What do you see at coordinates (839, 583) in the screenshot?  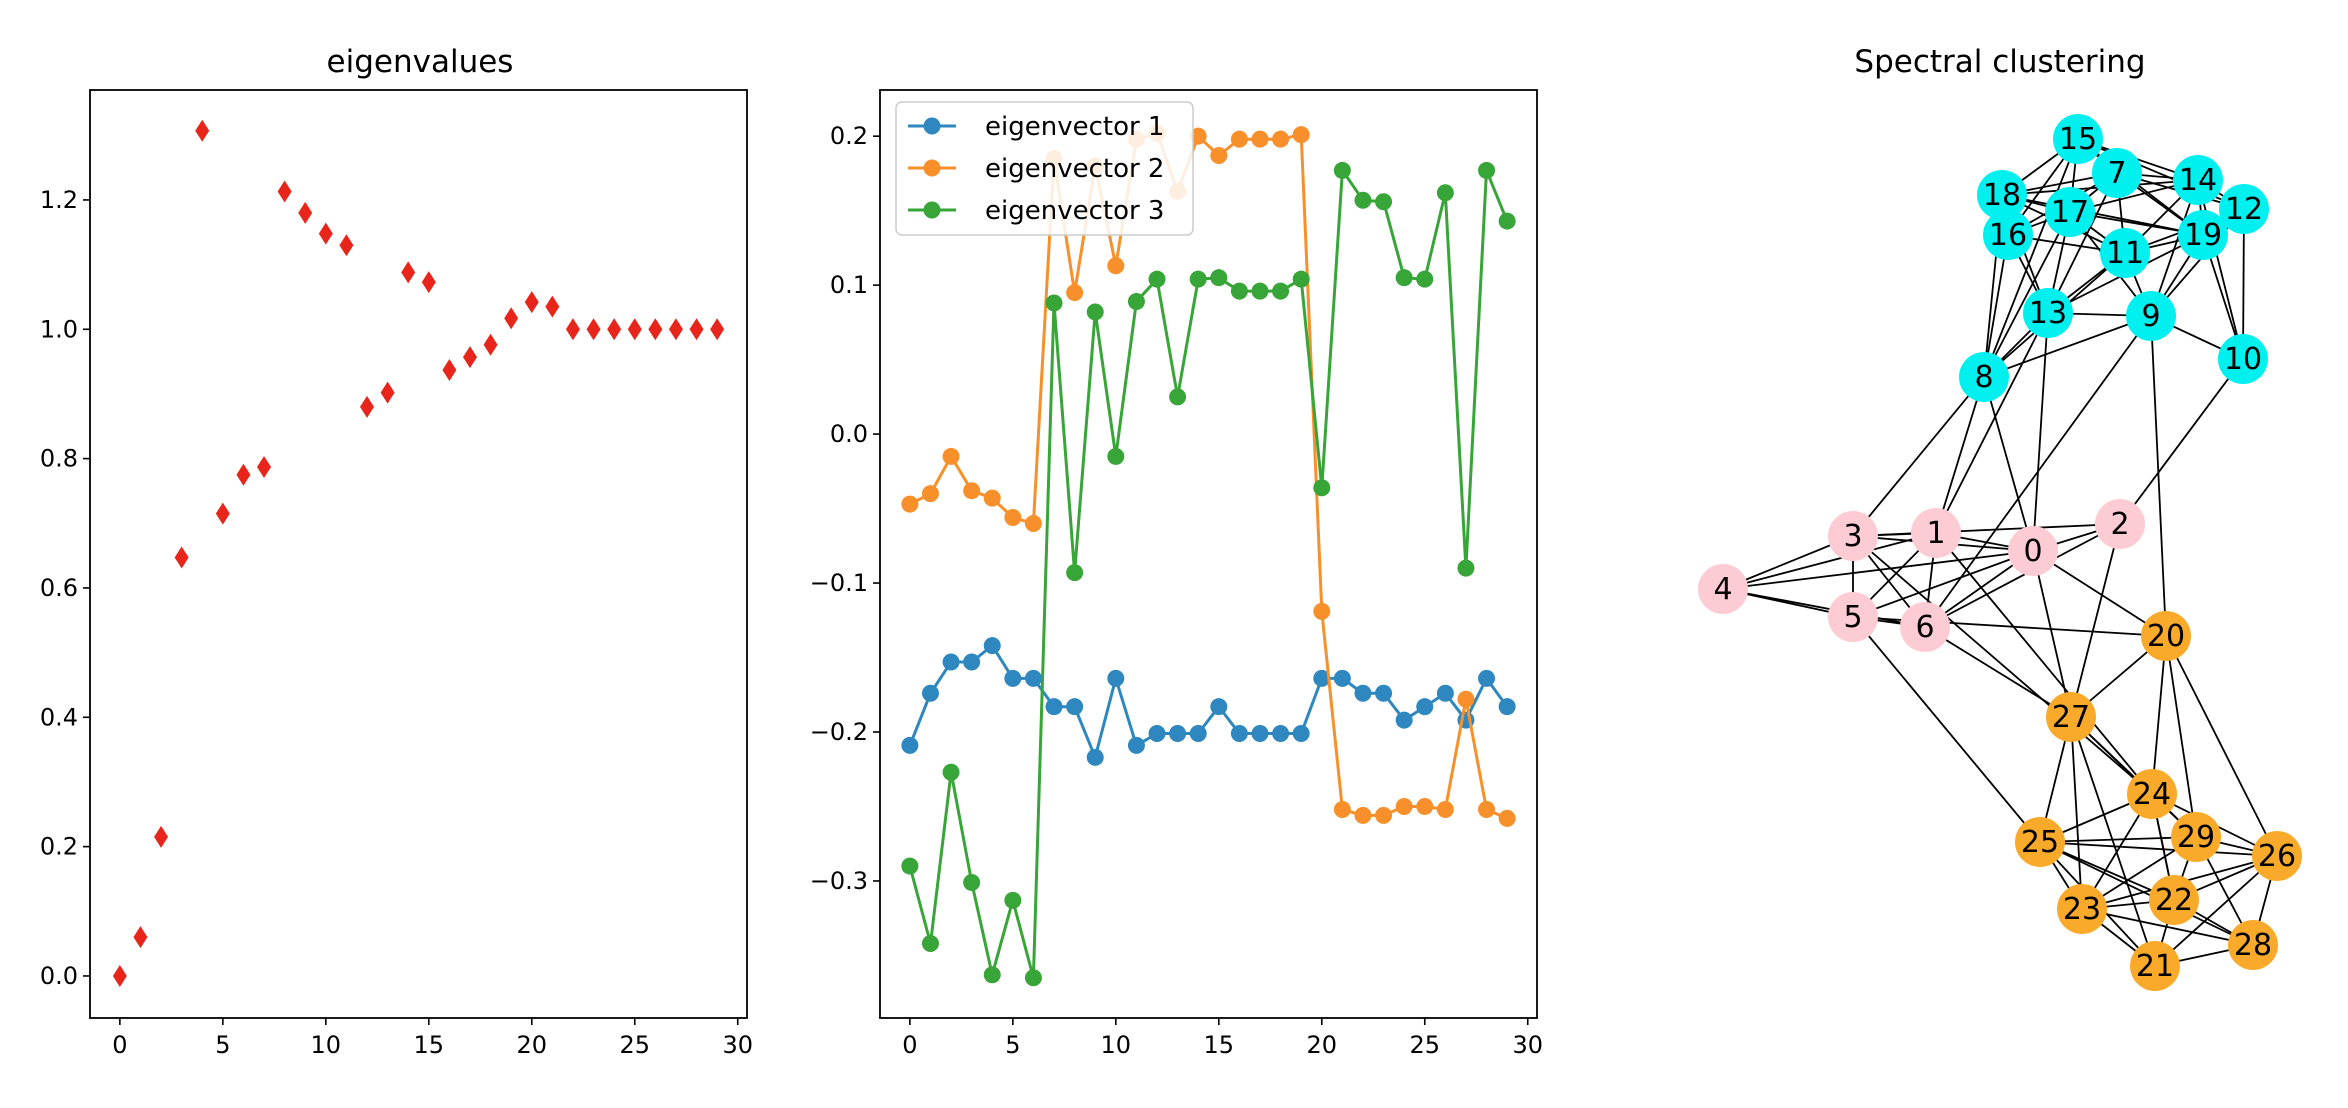 I see `y-tick-label: −0.1` at bounding box center [839, 583].